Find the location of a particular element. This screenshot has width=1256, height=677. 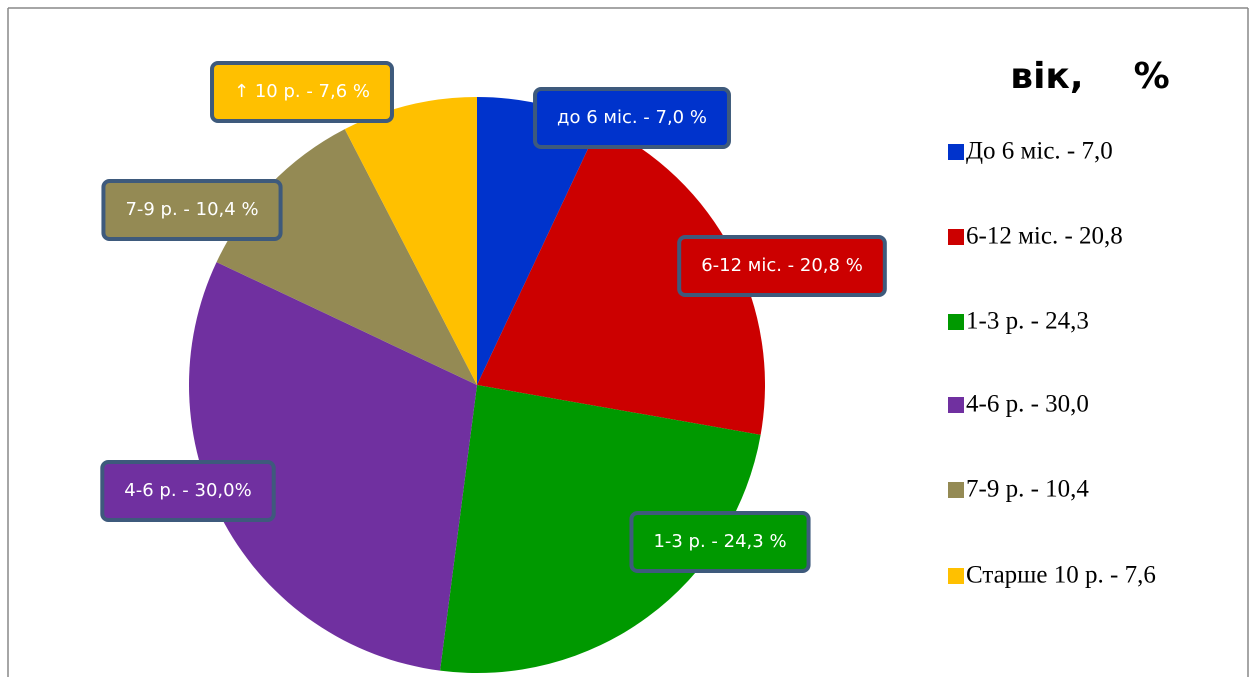

legend-label: Старше 10 р. - 7,6 is located at coordinates (1061, 575).